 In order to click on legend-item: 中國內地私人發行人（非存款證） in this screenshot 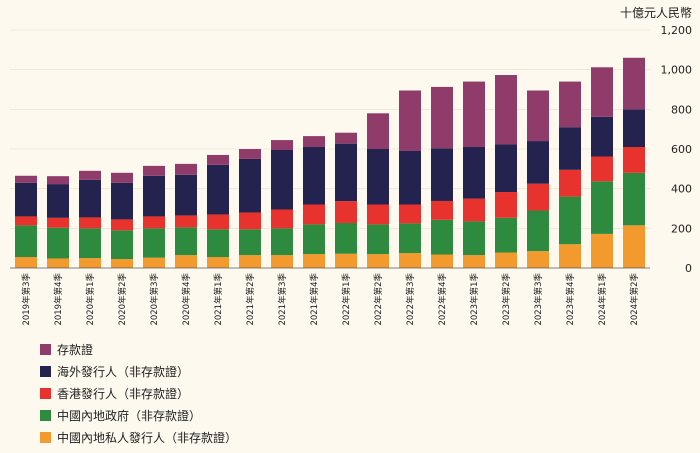, I will do `click(138, 437)`.